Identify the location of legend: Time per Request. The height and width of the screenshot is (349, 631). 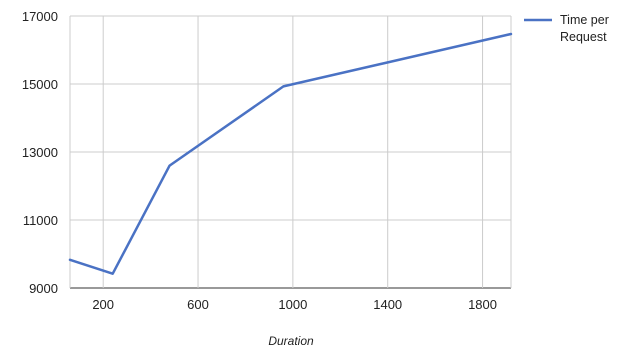
(568, 28).